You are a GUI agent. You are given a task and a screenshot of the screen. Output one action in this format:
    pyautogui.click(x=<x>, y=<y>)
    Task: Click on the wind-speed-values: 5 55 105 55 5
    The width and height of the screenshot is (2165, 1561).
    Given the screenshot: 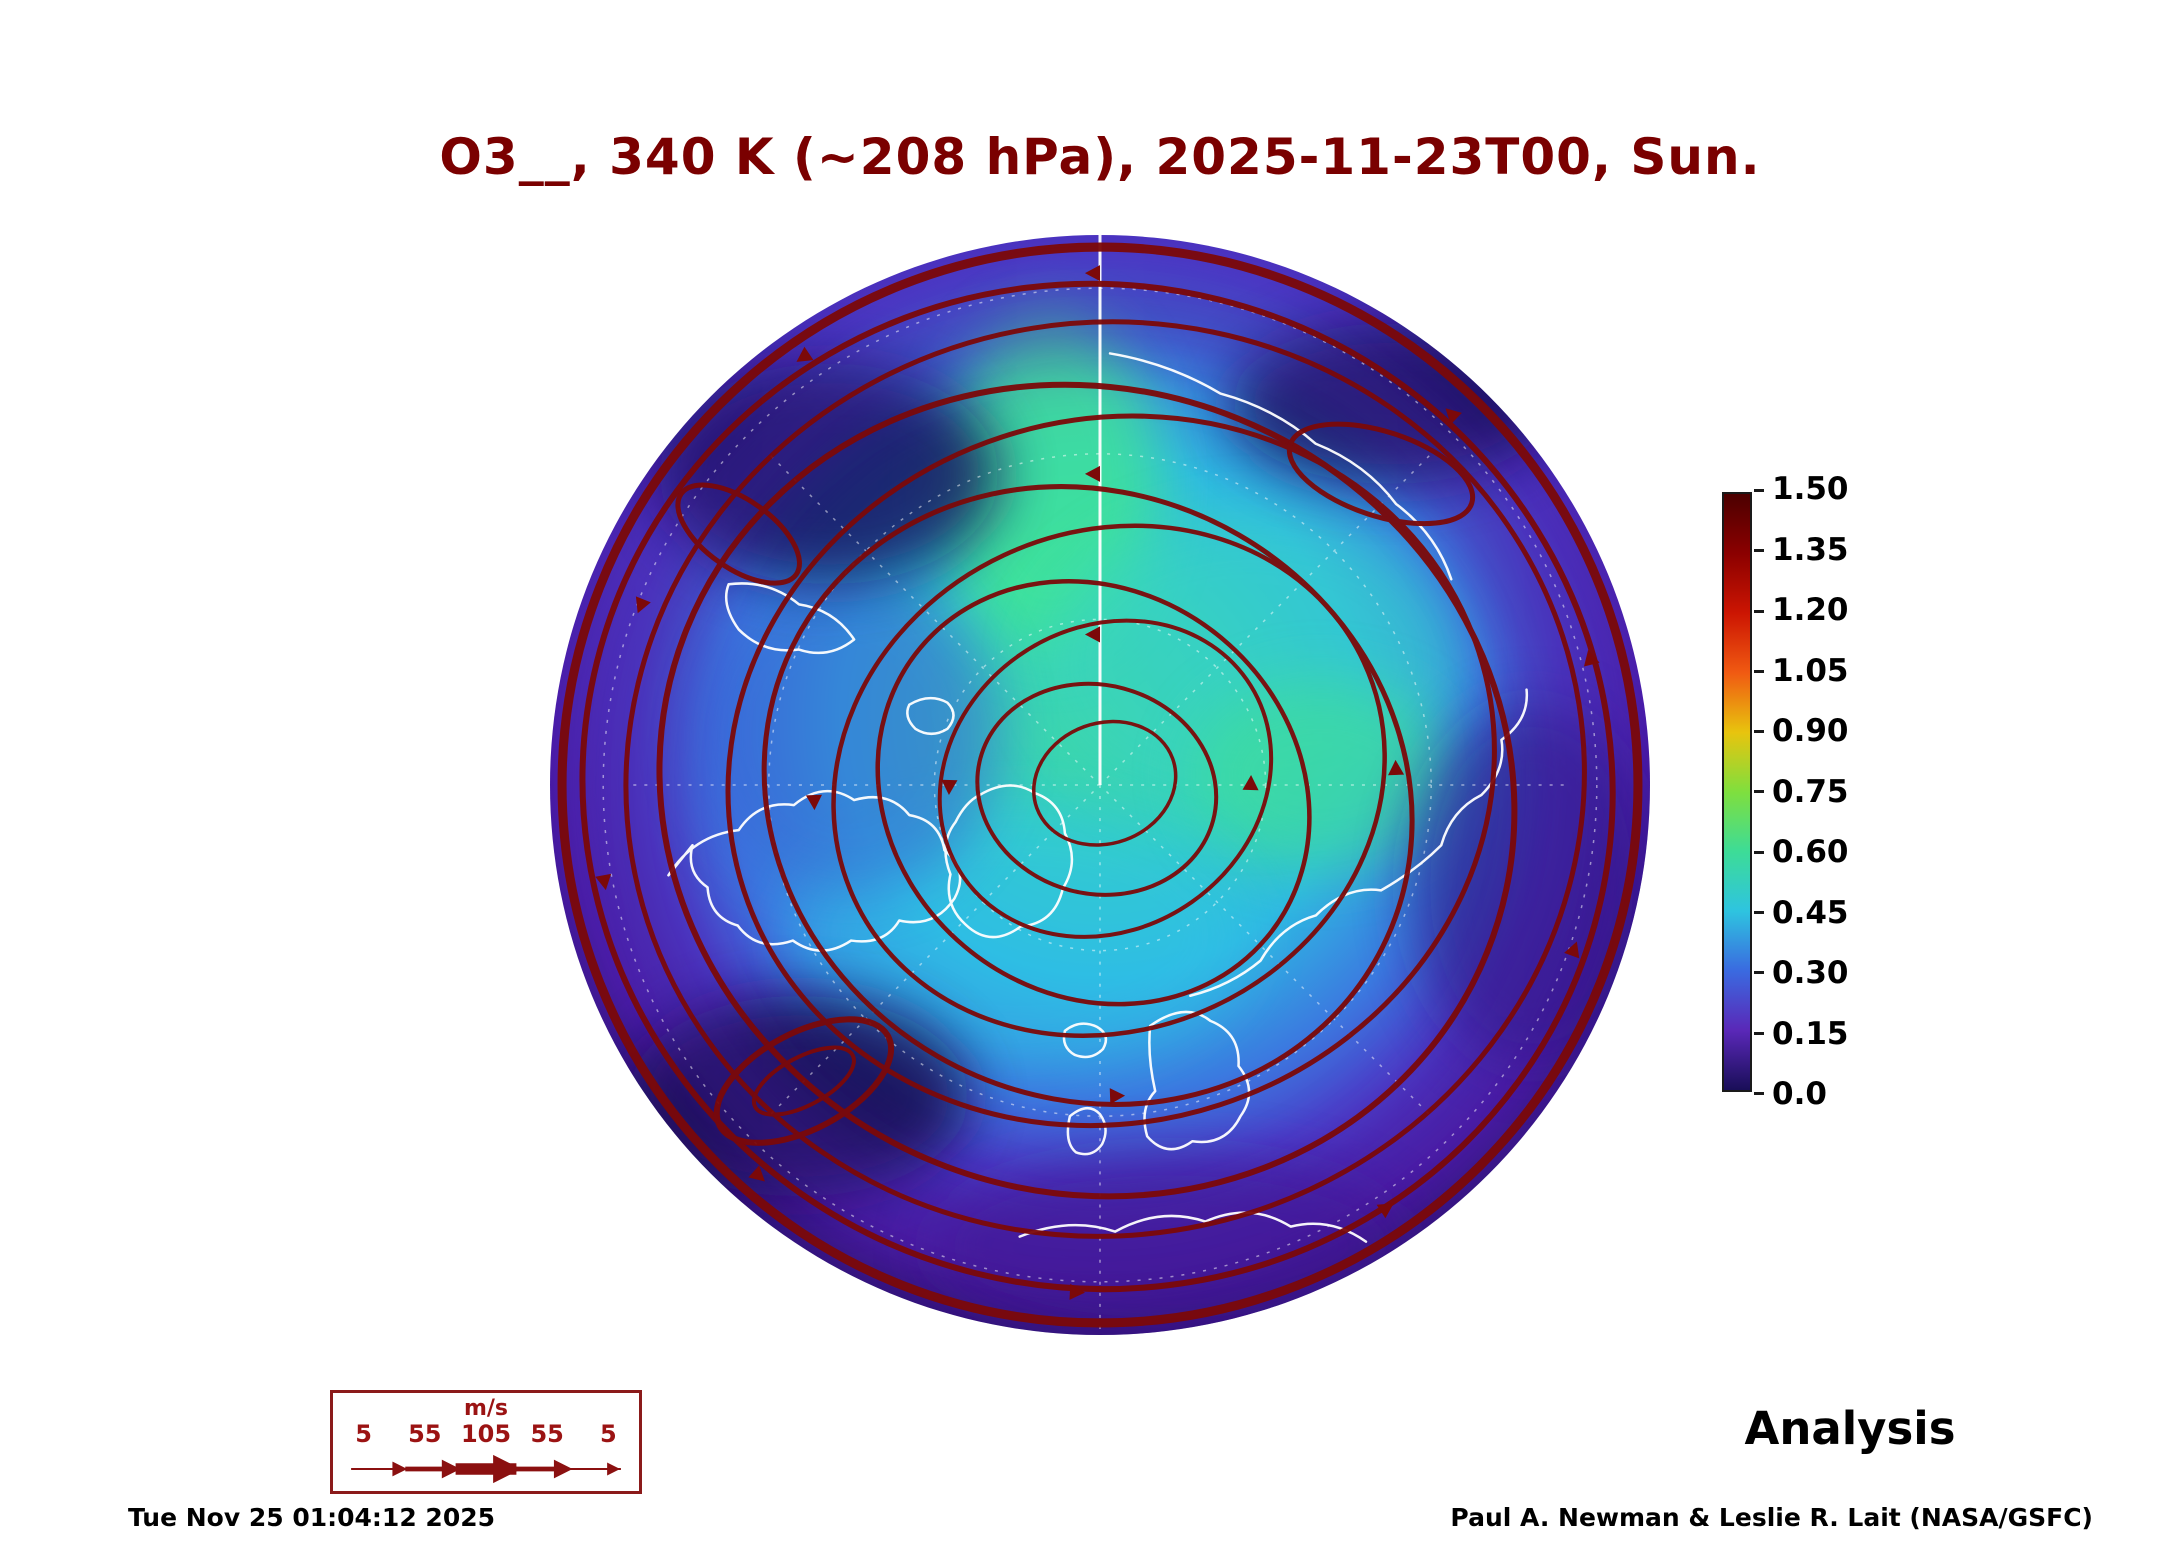 What is the action you would take?
    pyautogui.click(x=486, y=1434)
    